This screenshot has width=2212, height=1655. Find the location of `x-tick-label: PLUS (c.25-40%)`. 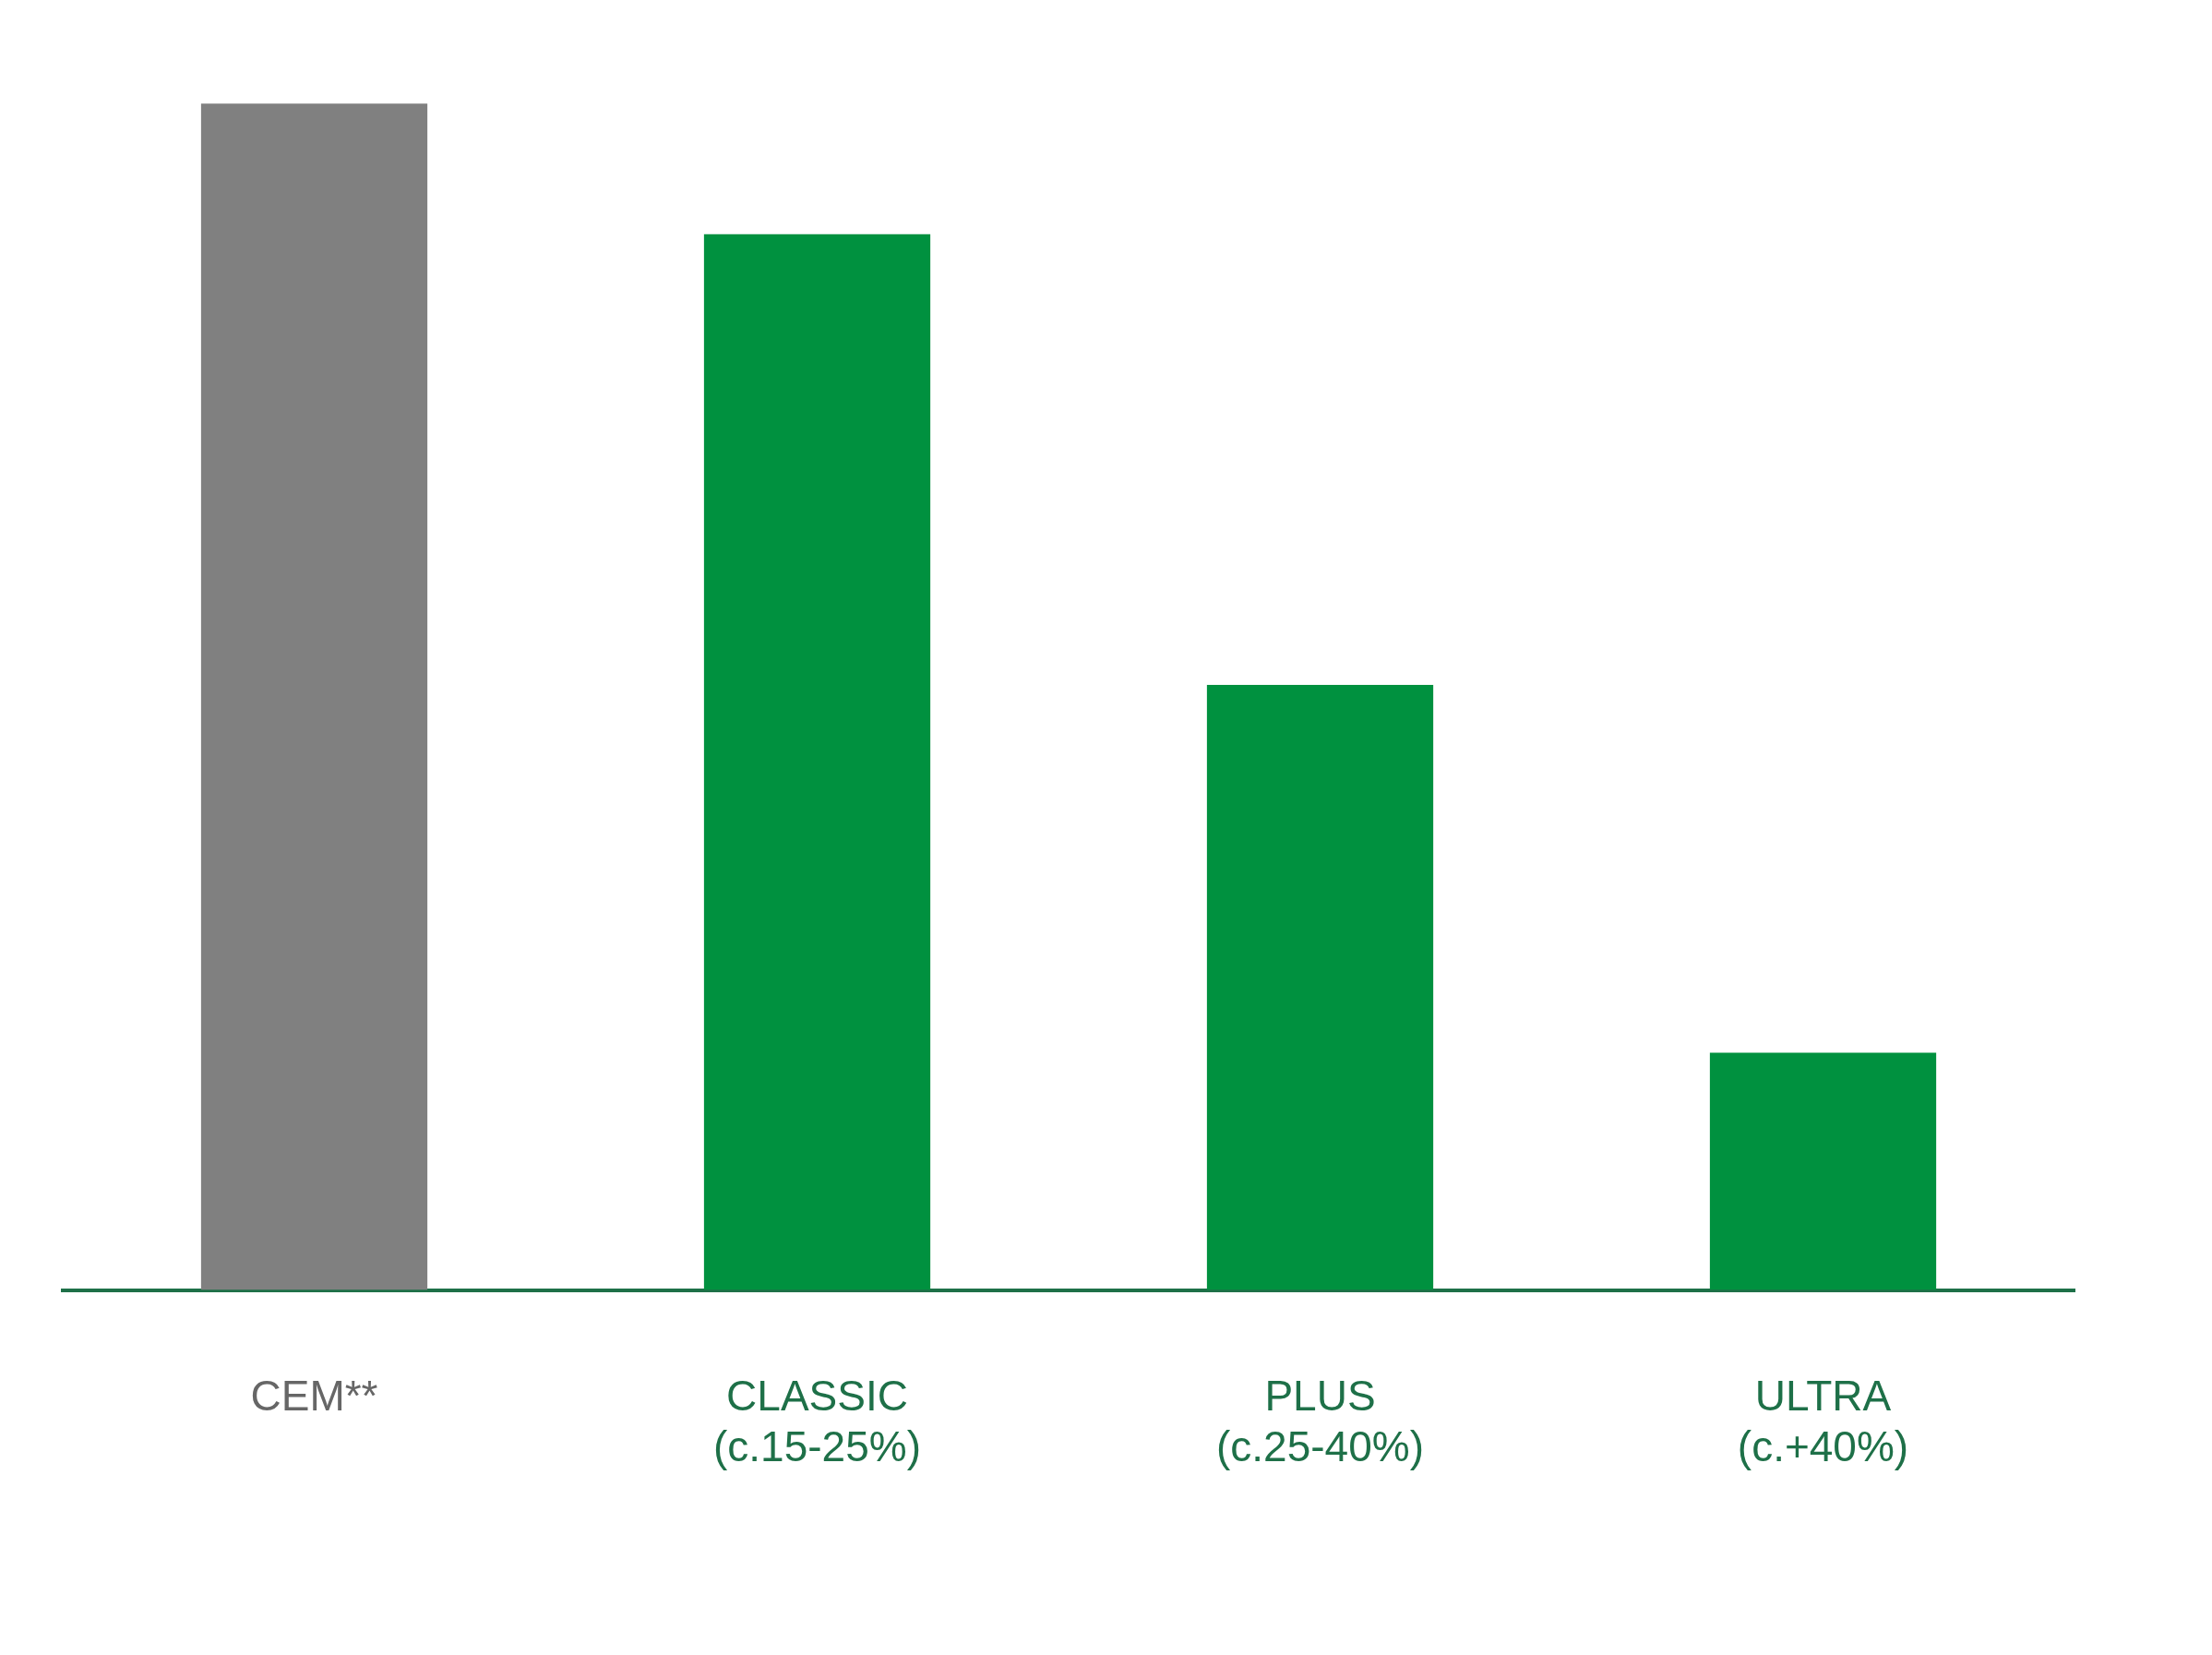

x-tick-label: PLUS (c.25-40%) is located at coordinates (1320, 1421).